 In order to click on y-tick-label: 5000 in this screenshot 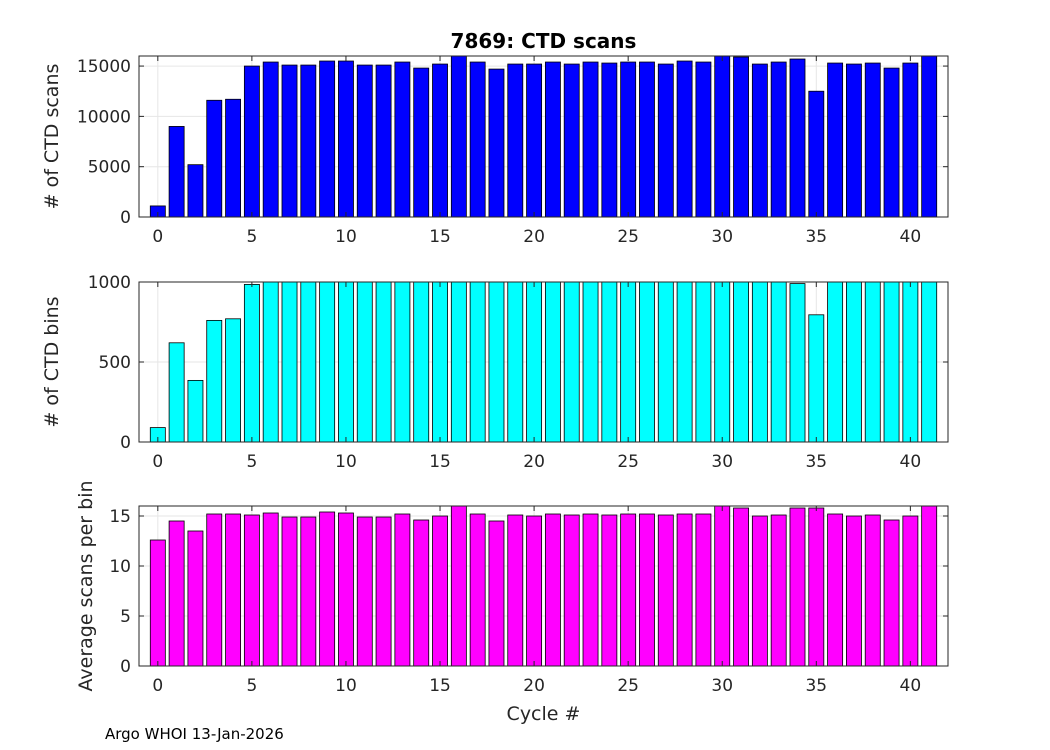, I will do `click(109, 168)`.